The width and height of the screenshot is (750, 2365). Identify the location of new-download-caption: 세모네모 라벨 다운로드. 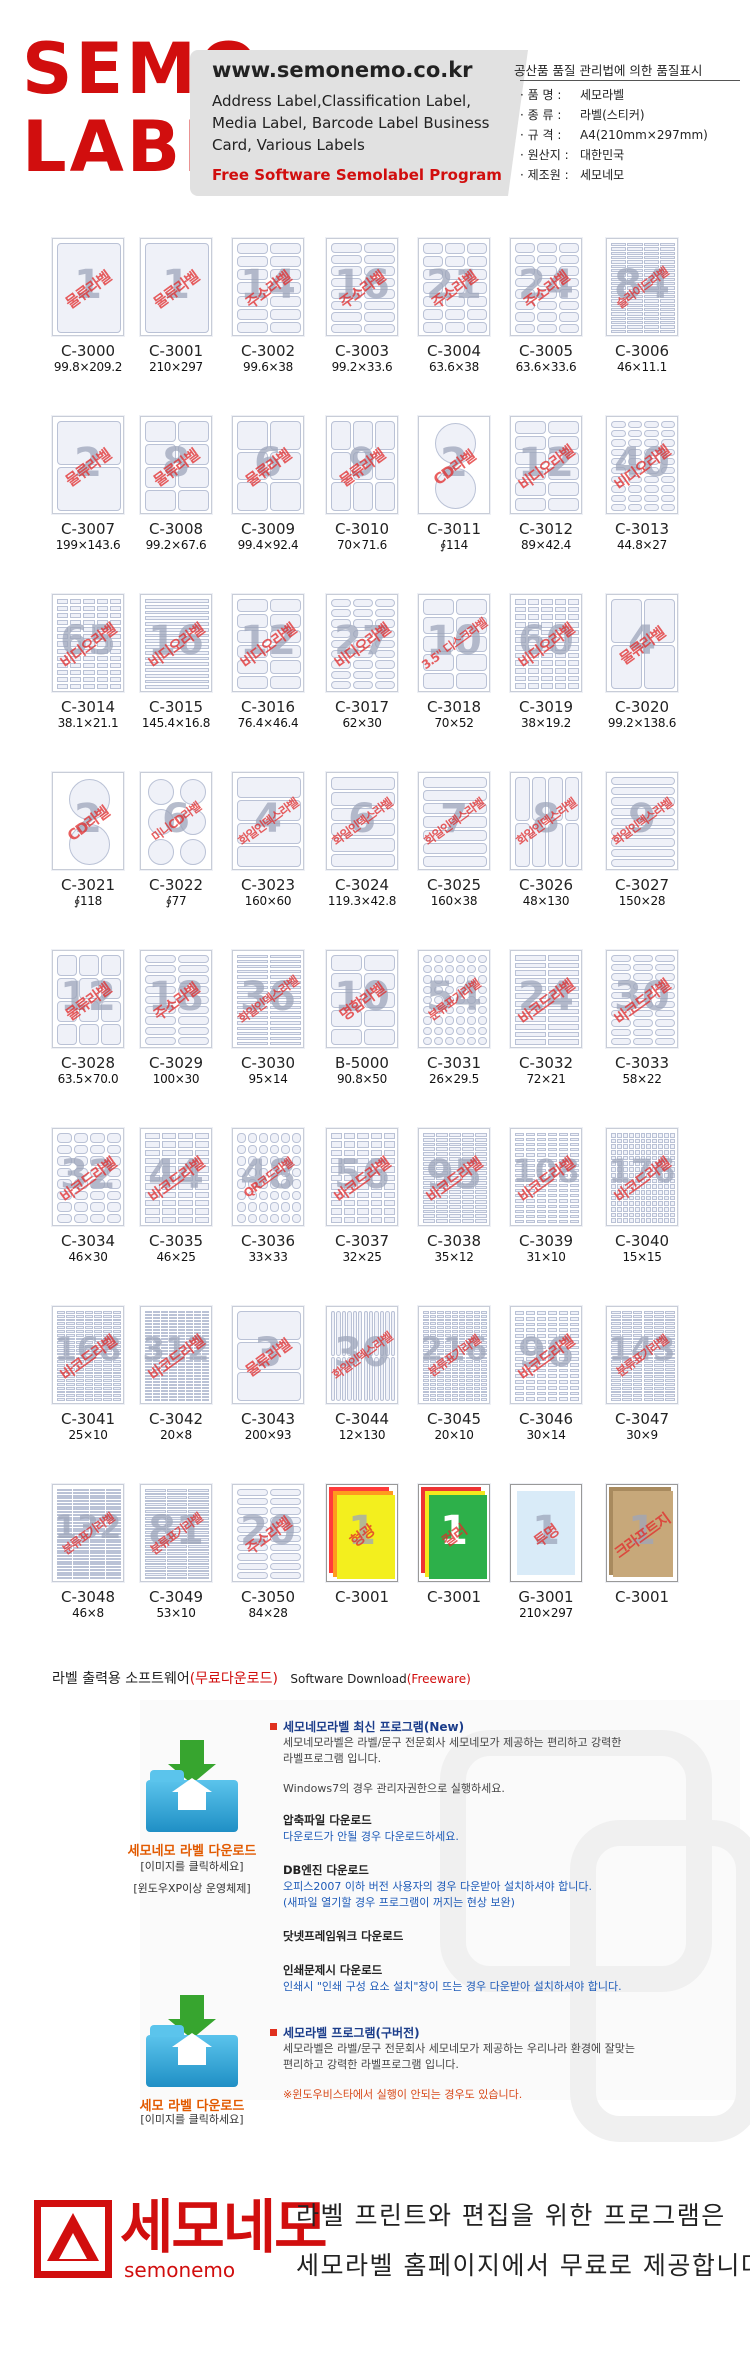
(192, 1851).